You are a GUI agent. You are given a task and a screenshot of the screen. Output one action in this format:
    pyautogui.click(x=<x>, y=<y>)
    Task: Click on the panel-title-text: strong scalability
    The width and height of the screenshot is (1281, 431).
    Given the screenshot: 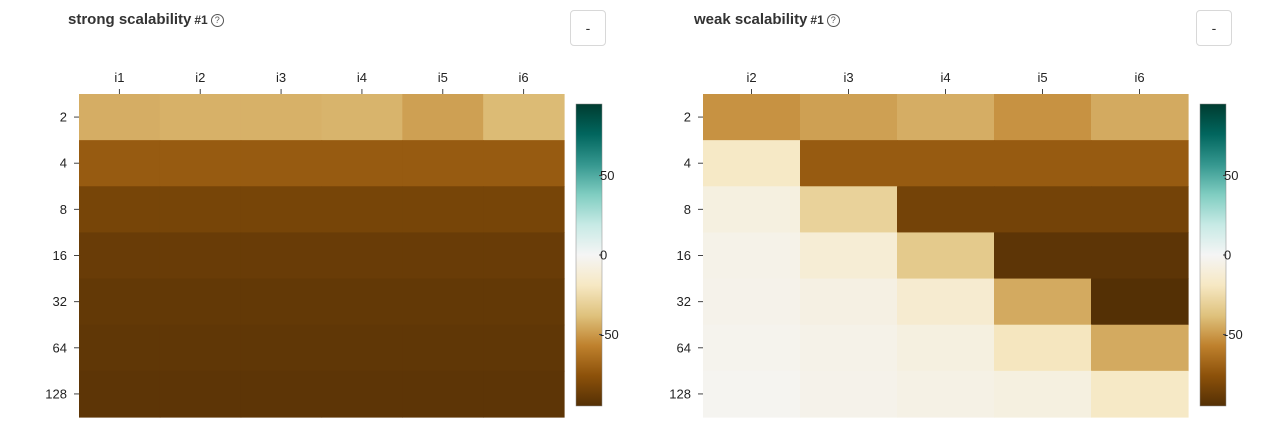 What is the action you would take?
    pyautogui.click(x=130, y=19)
    